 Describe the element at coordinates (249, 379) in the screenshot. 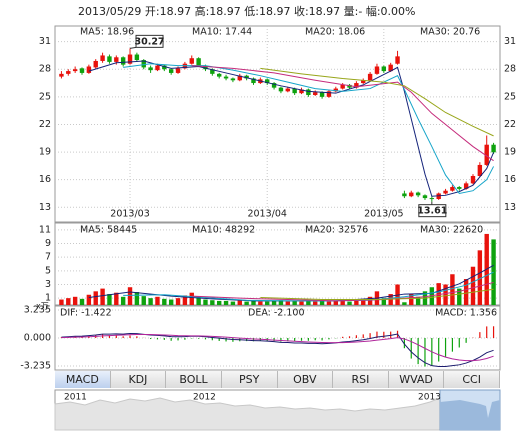

I see `indicator-tab: PSY` at that location.